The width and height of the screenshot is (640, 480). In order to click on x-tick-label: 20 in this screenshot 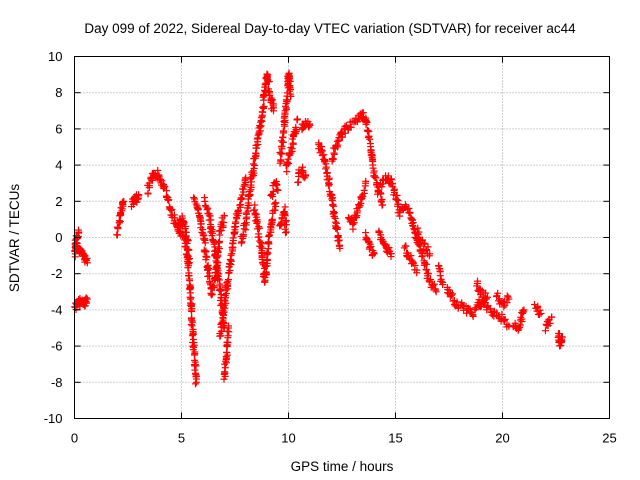, I will do `click(502, 438)`.